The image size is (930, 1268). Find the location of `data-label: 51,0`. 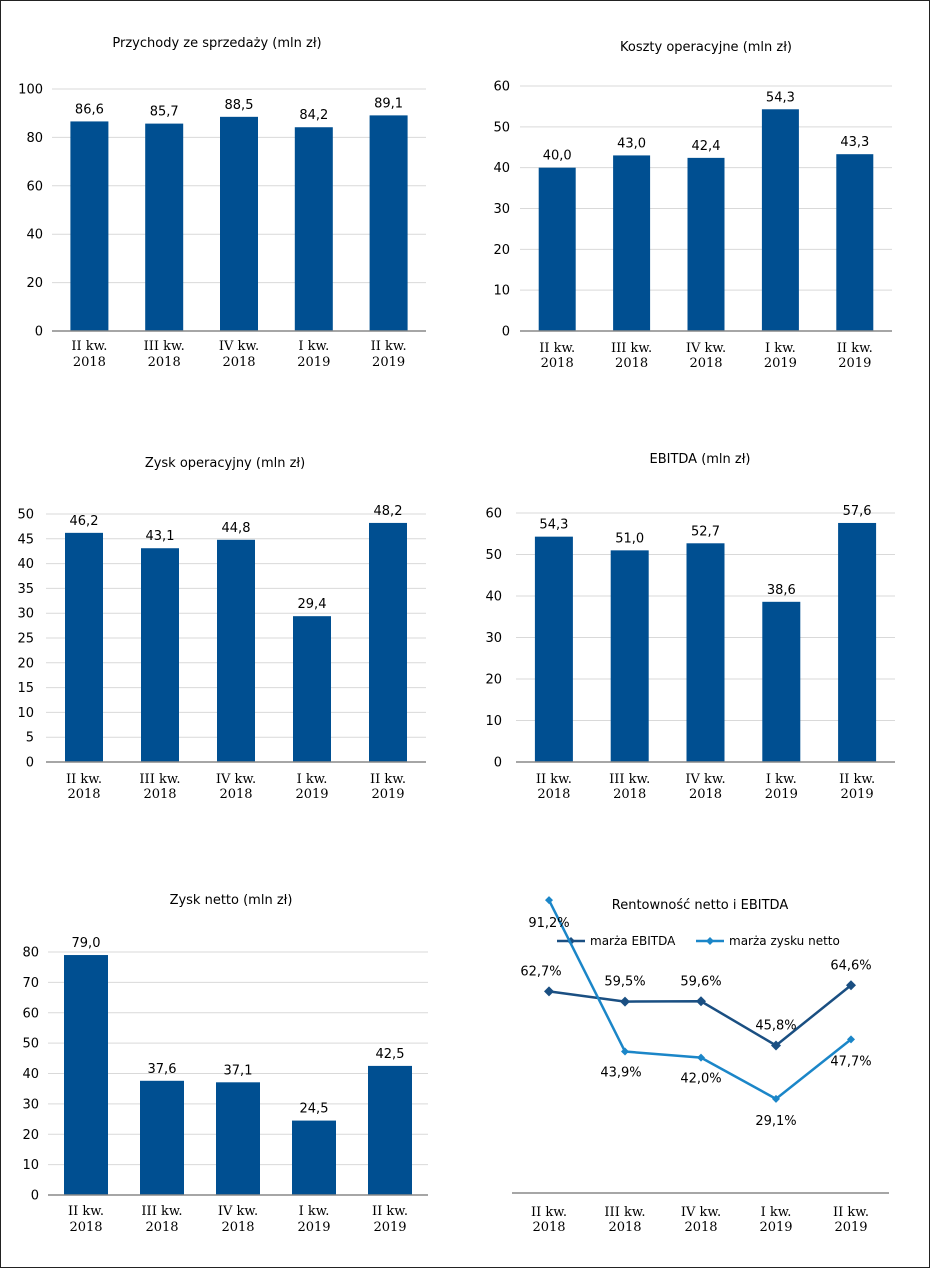

data-label: 51,0 is located at coordinates (629, 538).